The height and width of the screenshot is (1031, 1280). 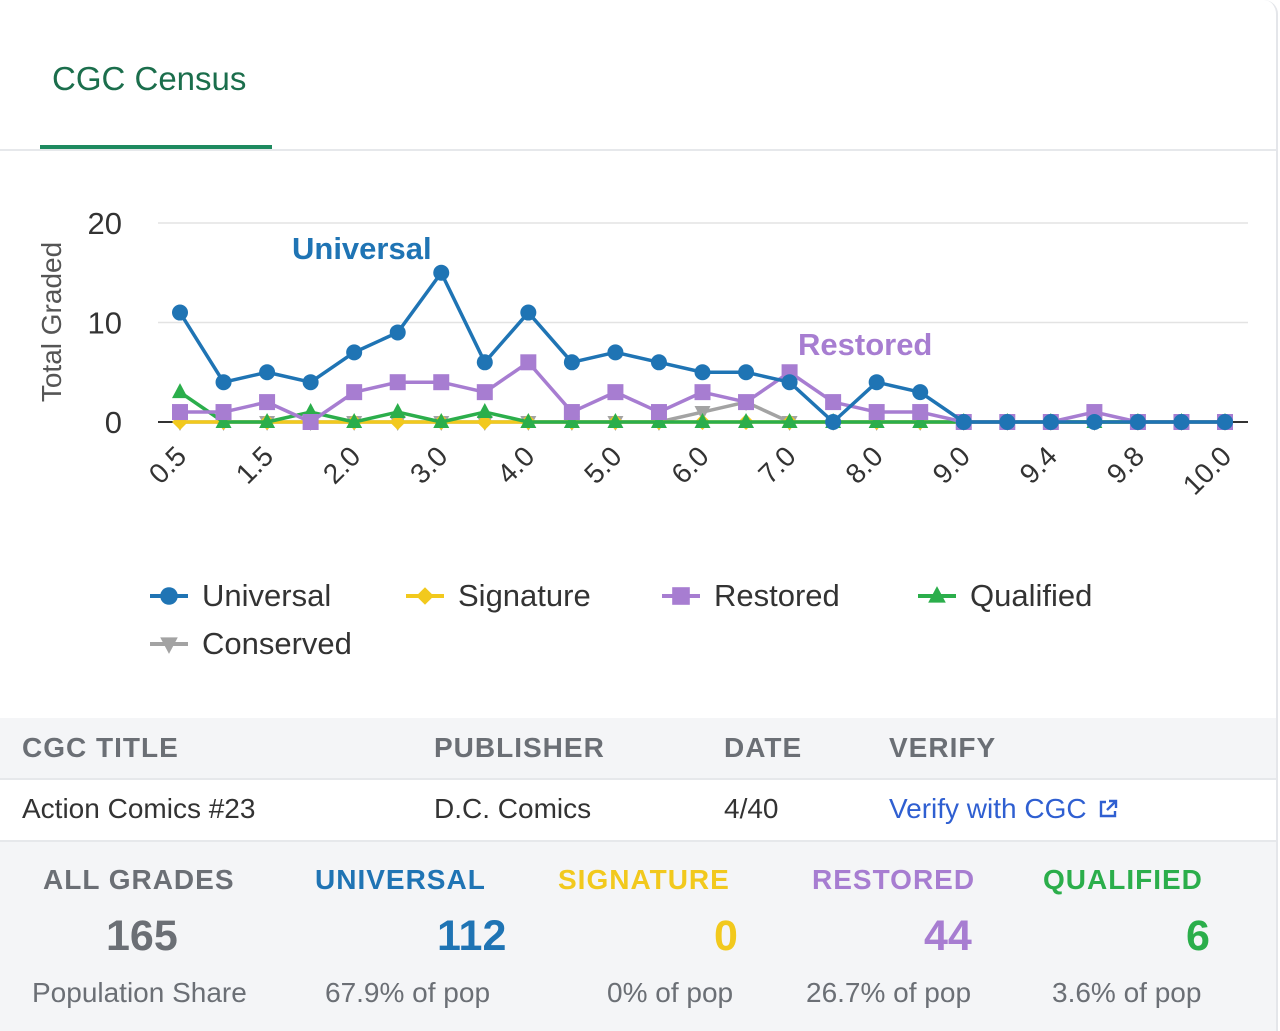 I want to click on stat-label: SIGNATURE, so click(x=644, y=879).